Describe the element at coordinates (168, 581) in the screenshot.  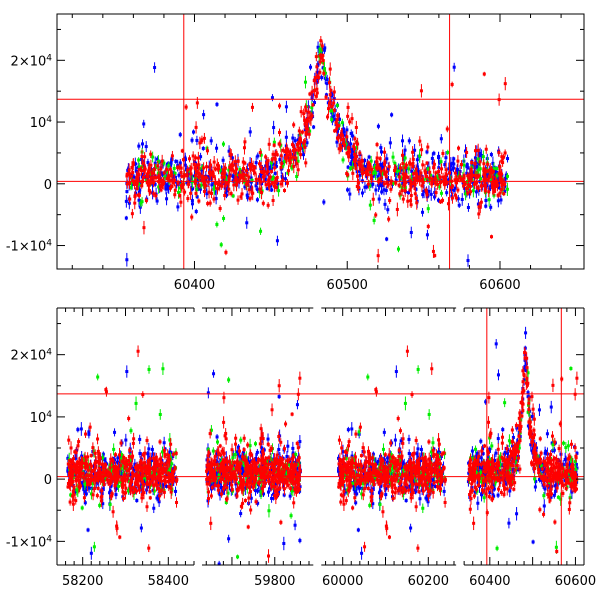
I see `x-tick-label: 58400` at that location.